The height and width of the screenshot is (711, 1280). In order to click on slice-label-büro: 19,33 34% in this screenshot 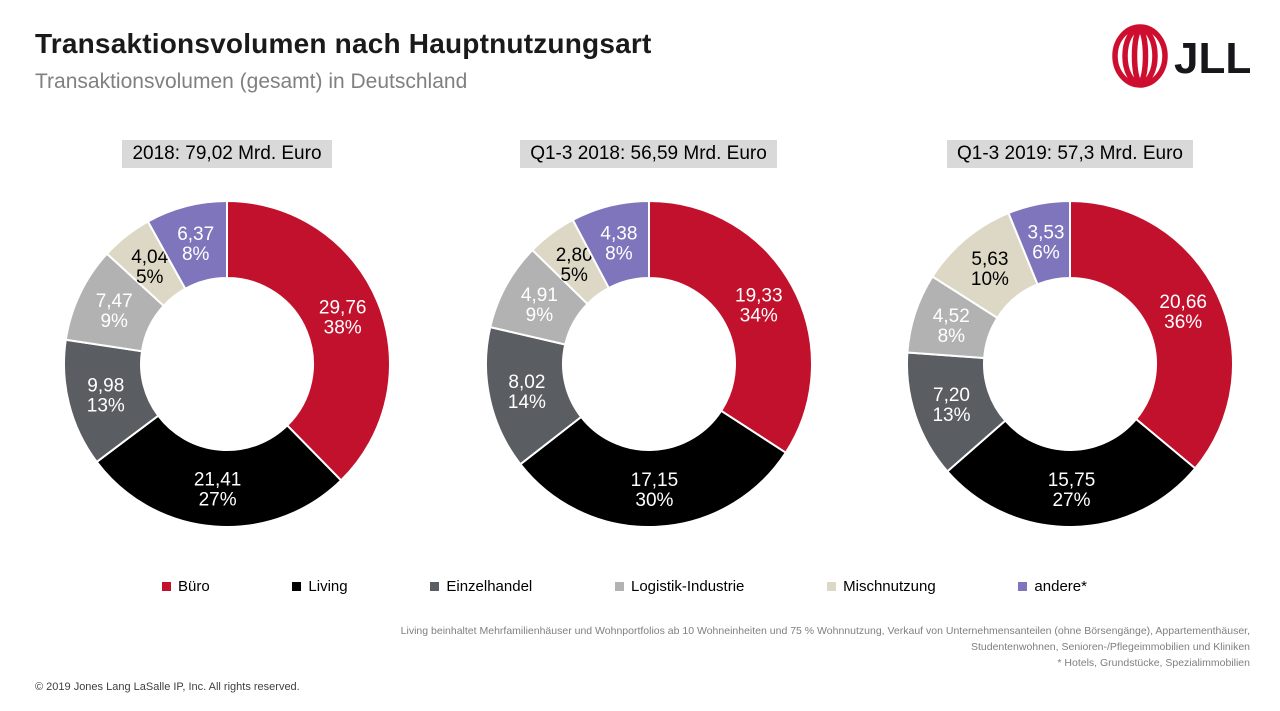, I will do `click(759, 305)`.